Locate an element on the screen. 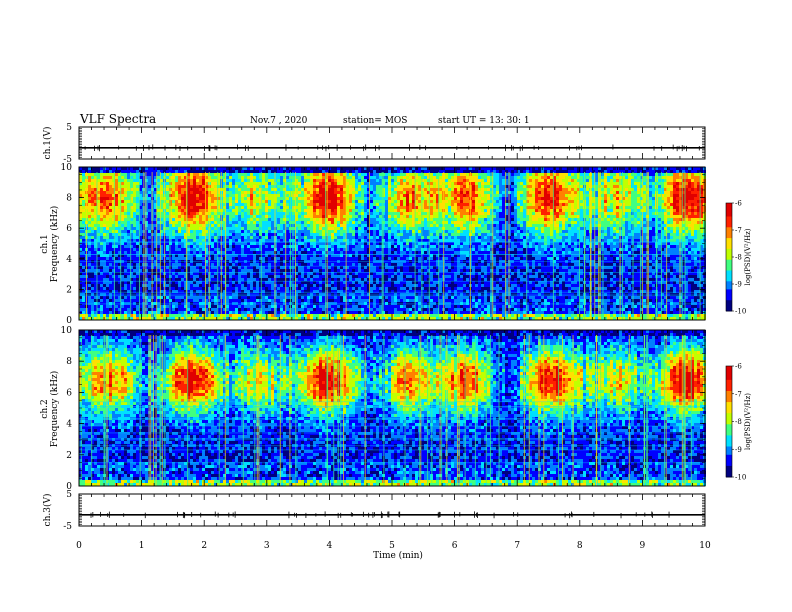 This screenshot has height=612, width=792. x-tick-label: 6 is located at coordinates (455, 546).